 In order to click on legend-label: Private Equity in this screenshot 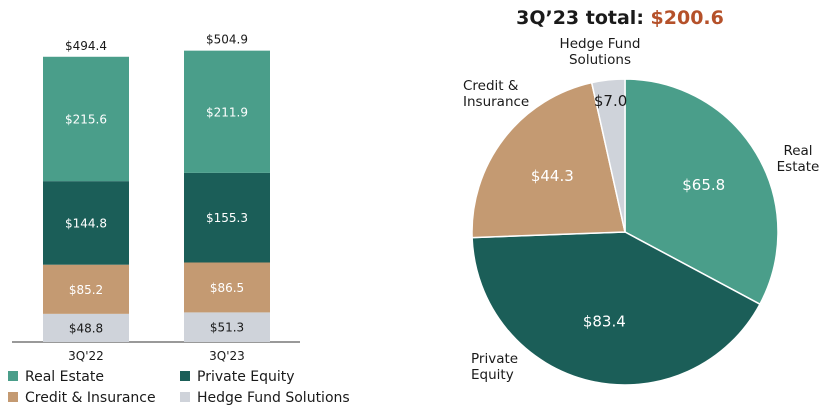, I will do `click(246, 377)`.